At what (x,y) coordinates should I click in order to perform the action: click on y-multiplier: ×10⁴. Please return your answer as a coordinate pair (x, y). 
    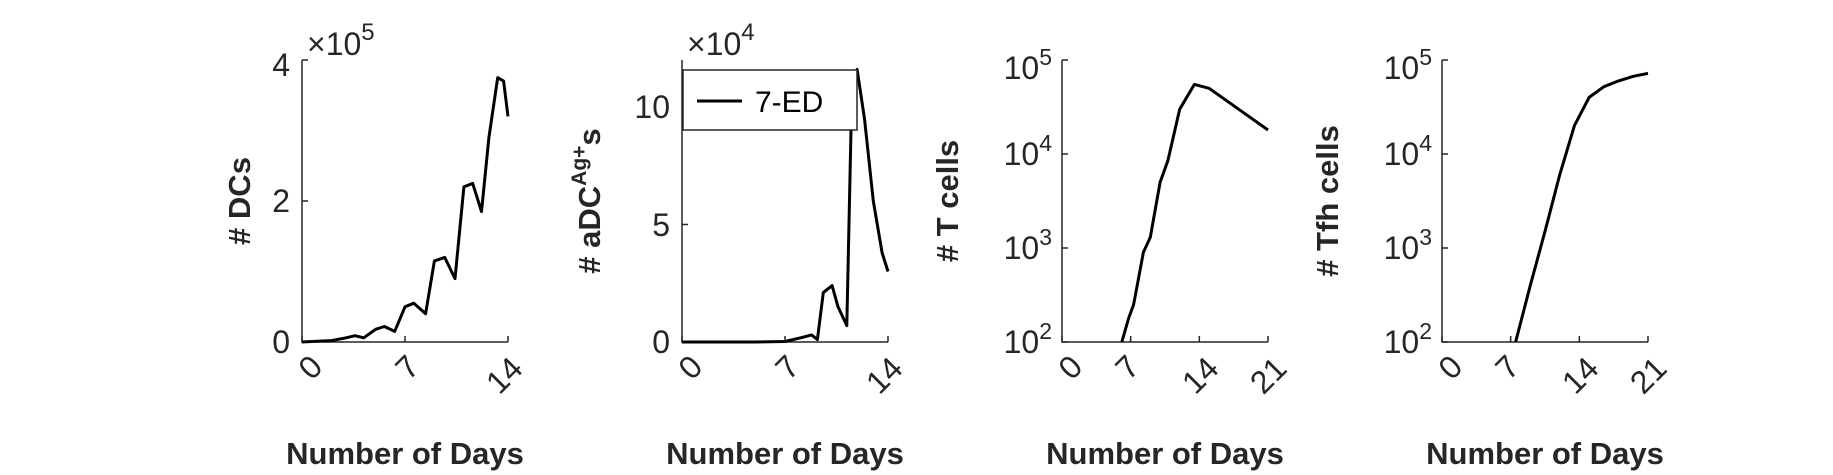
    Looking at the image, I should click on (721, 40).